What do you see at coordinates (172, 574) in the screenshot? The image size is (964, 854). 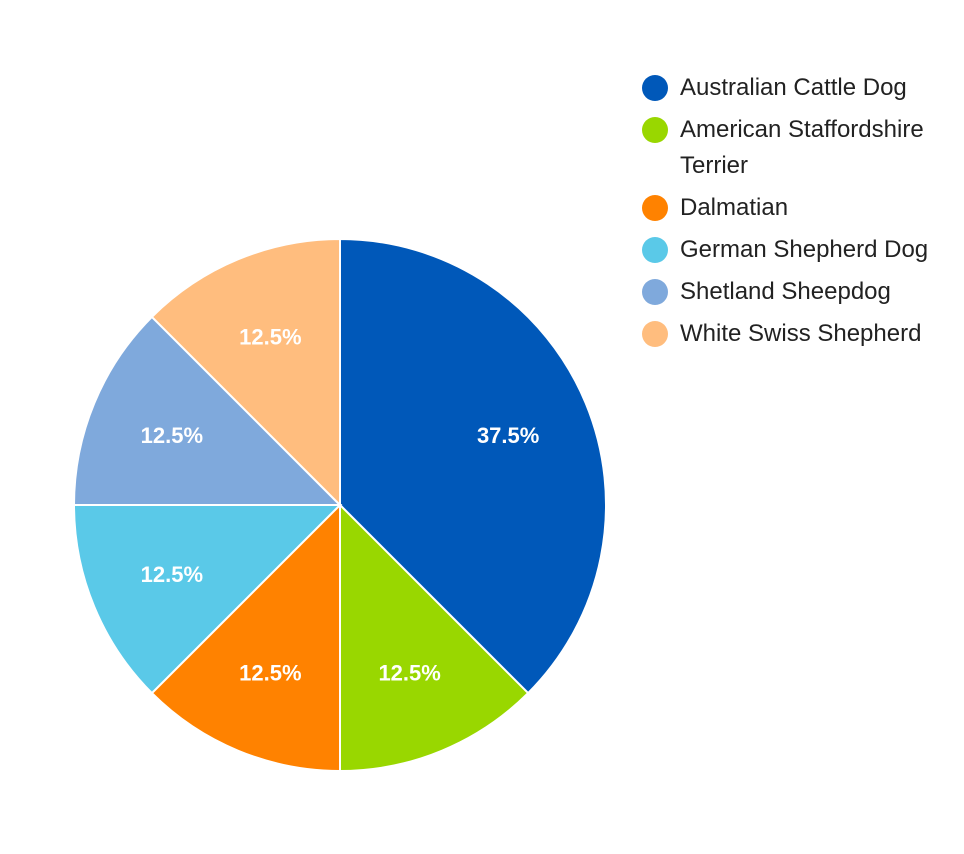 I see `slice-label-3: 12.5%` at bounding box center [172, 574].